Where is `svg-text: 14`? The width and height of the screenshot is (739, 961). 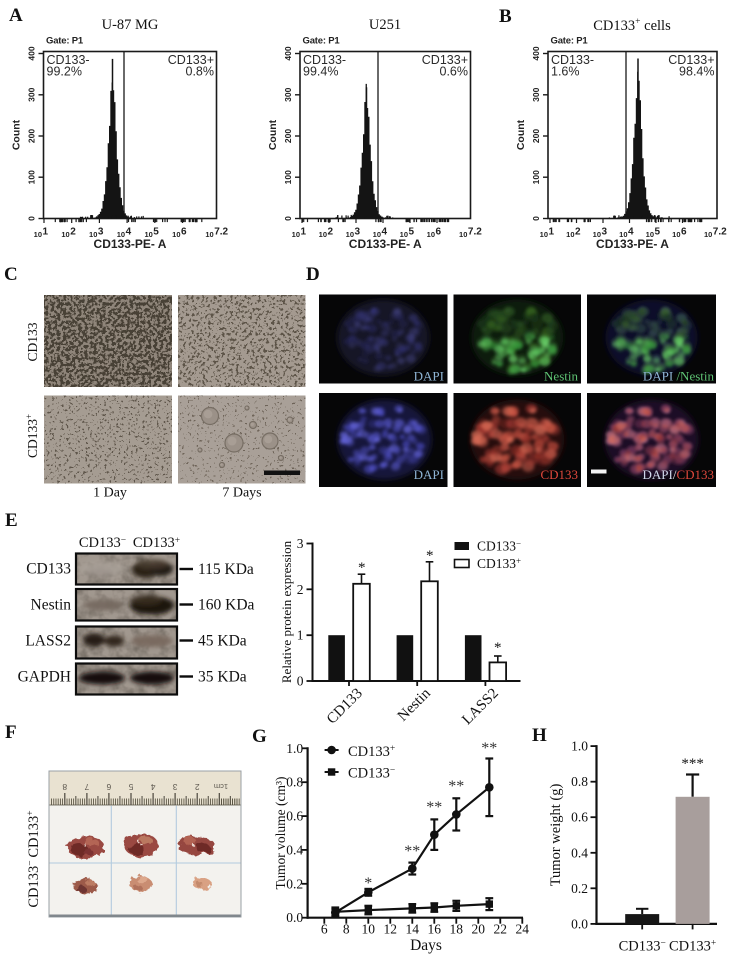 svg-text: 14 is located at coordinates (413, 929).